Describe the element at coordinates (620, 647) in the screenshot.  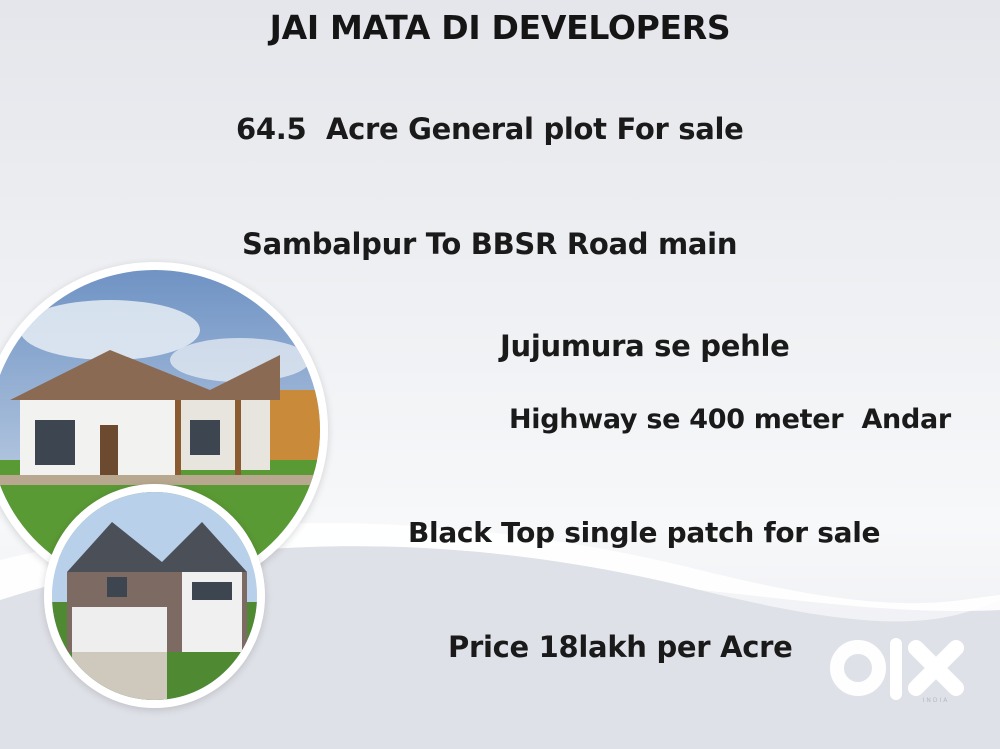
I see `price-line: Price 18lakh per Acre` at that location.